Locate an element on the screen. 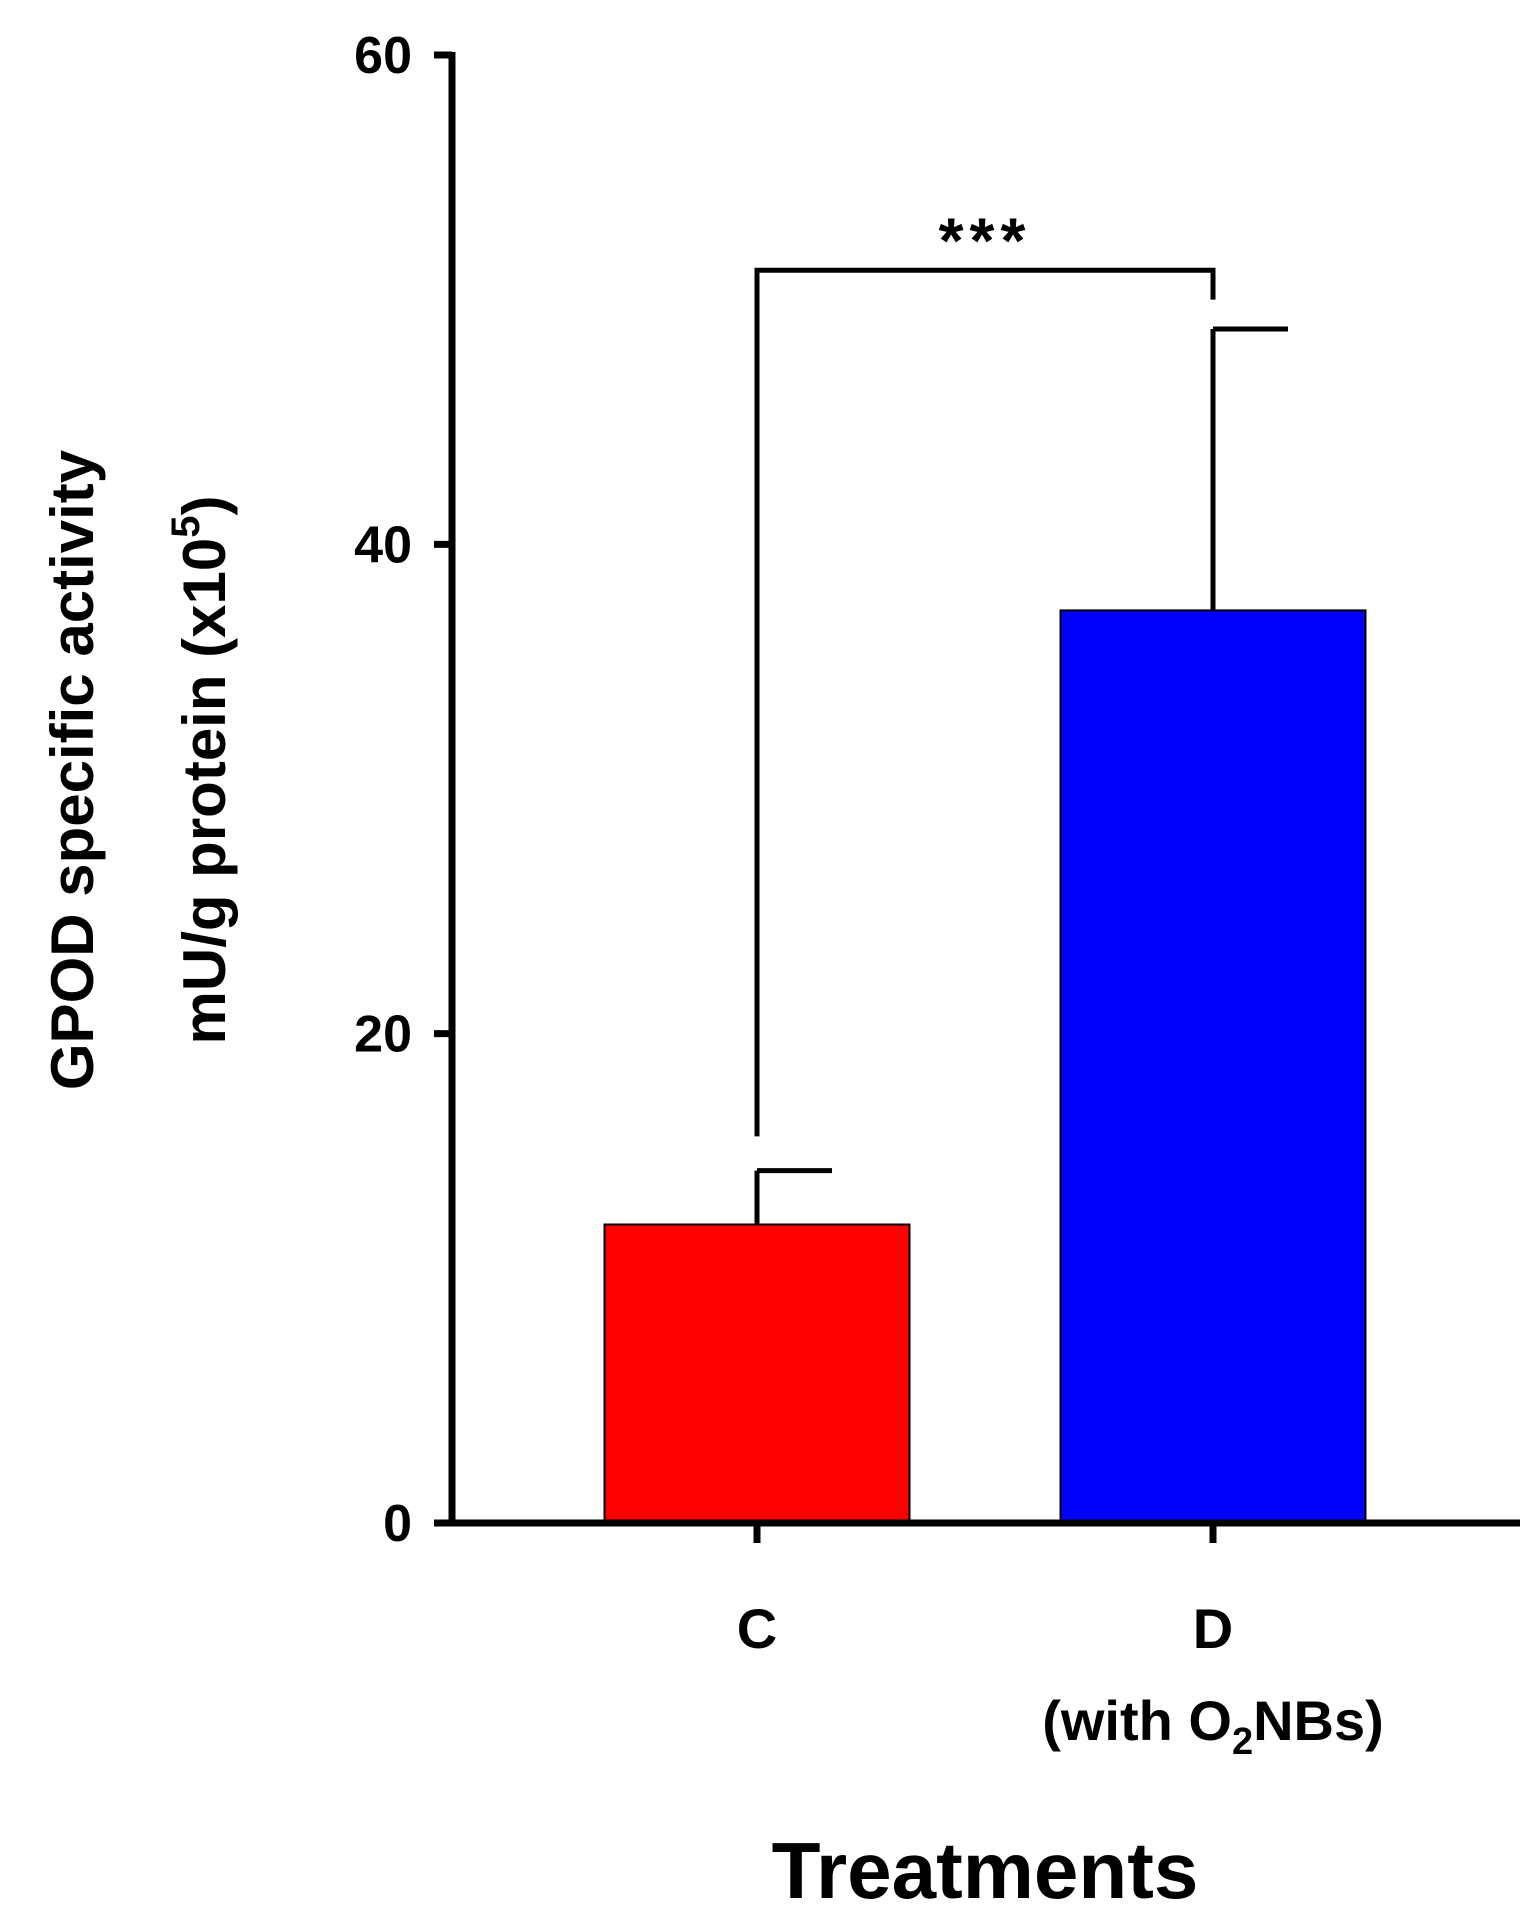  y-axis-ticks: 0 20 40 60 is located at coordinates (403, 790).